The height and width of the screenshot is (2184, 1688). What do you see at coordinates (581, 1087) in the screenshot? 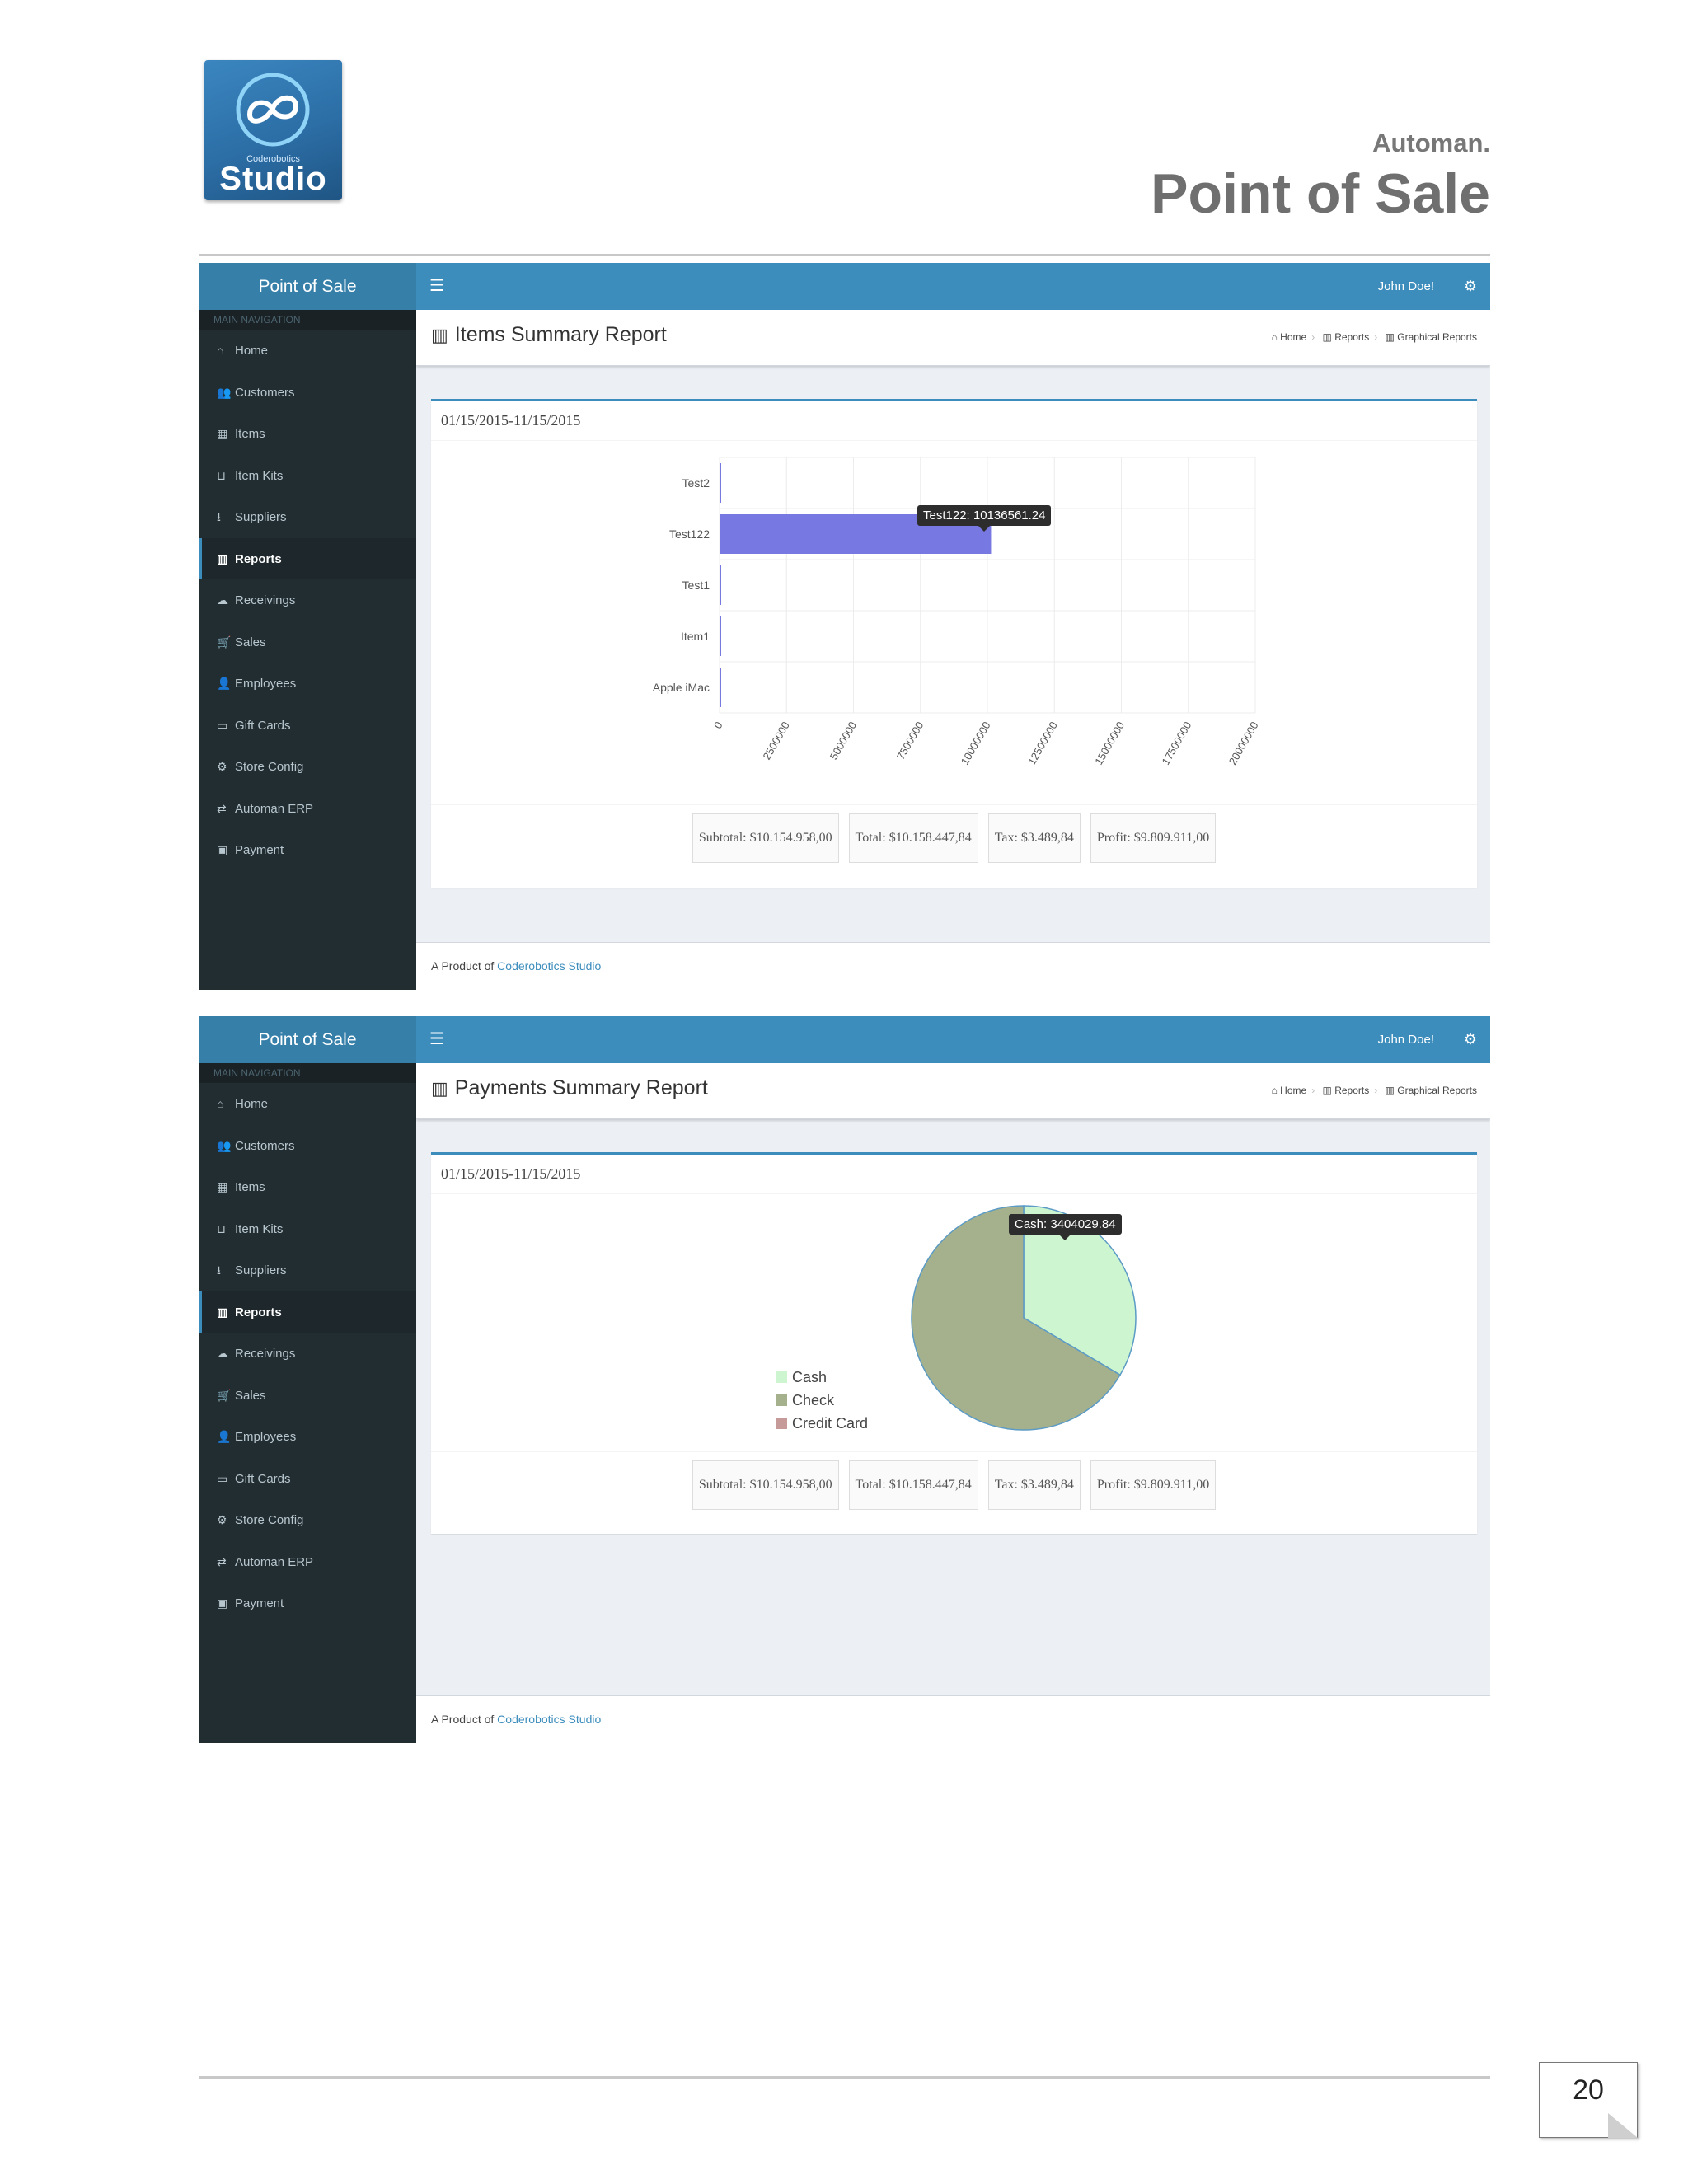
I see `page-title-text: Payments Summary Report` at bounding box center [581, 1087].